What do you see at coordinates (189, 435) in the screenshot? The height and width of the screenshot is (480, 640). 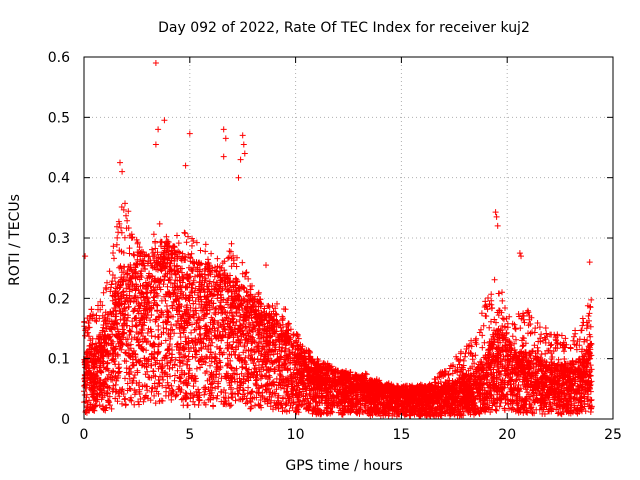 I see `x-tick-label: 5` at bounding box center [189, 435].